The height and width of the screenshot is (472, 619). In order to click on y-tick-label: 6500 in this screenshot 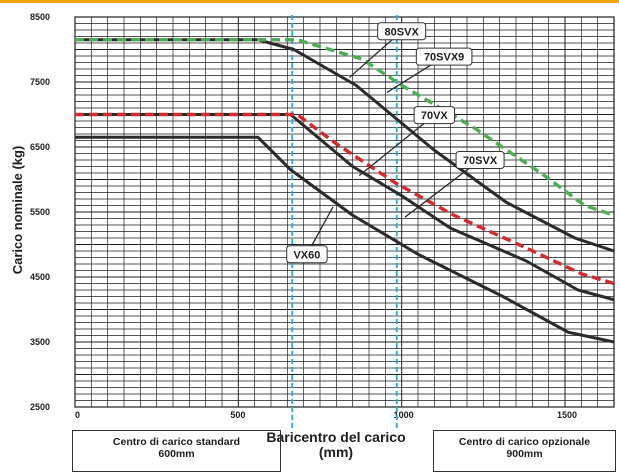, I will do `click(40, 147)`.